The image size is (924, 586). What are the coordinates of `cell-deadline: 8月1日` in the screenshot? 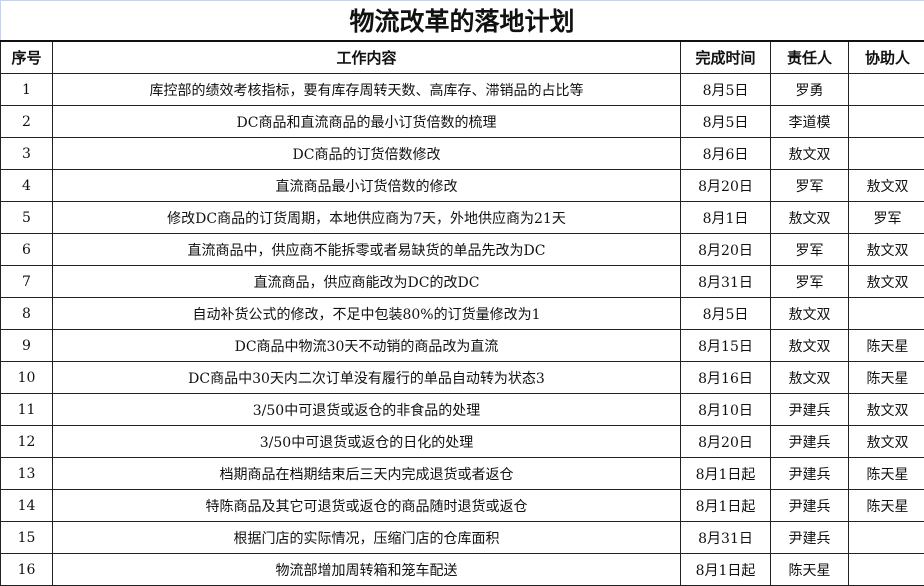 It's located at (726, 218).